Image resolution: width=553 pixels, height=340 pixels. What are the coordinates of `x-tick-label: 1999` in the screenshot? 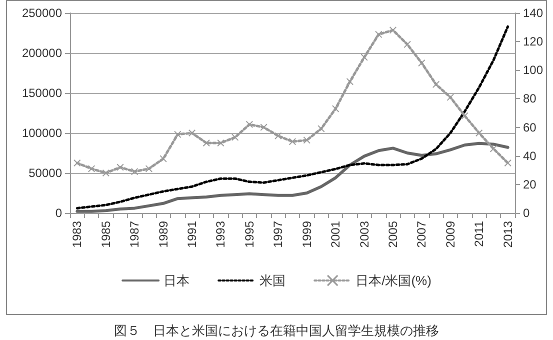 It's located at (307, 234).